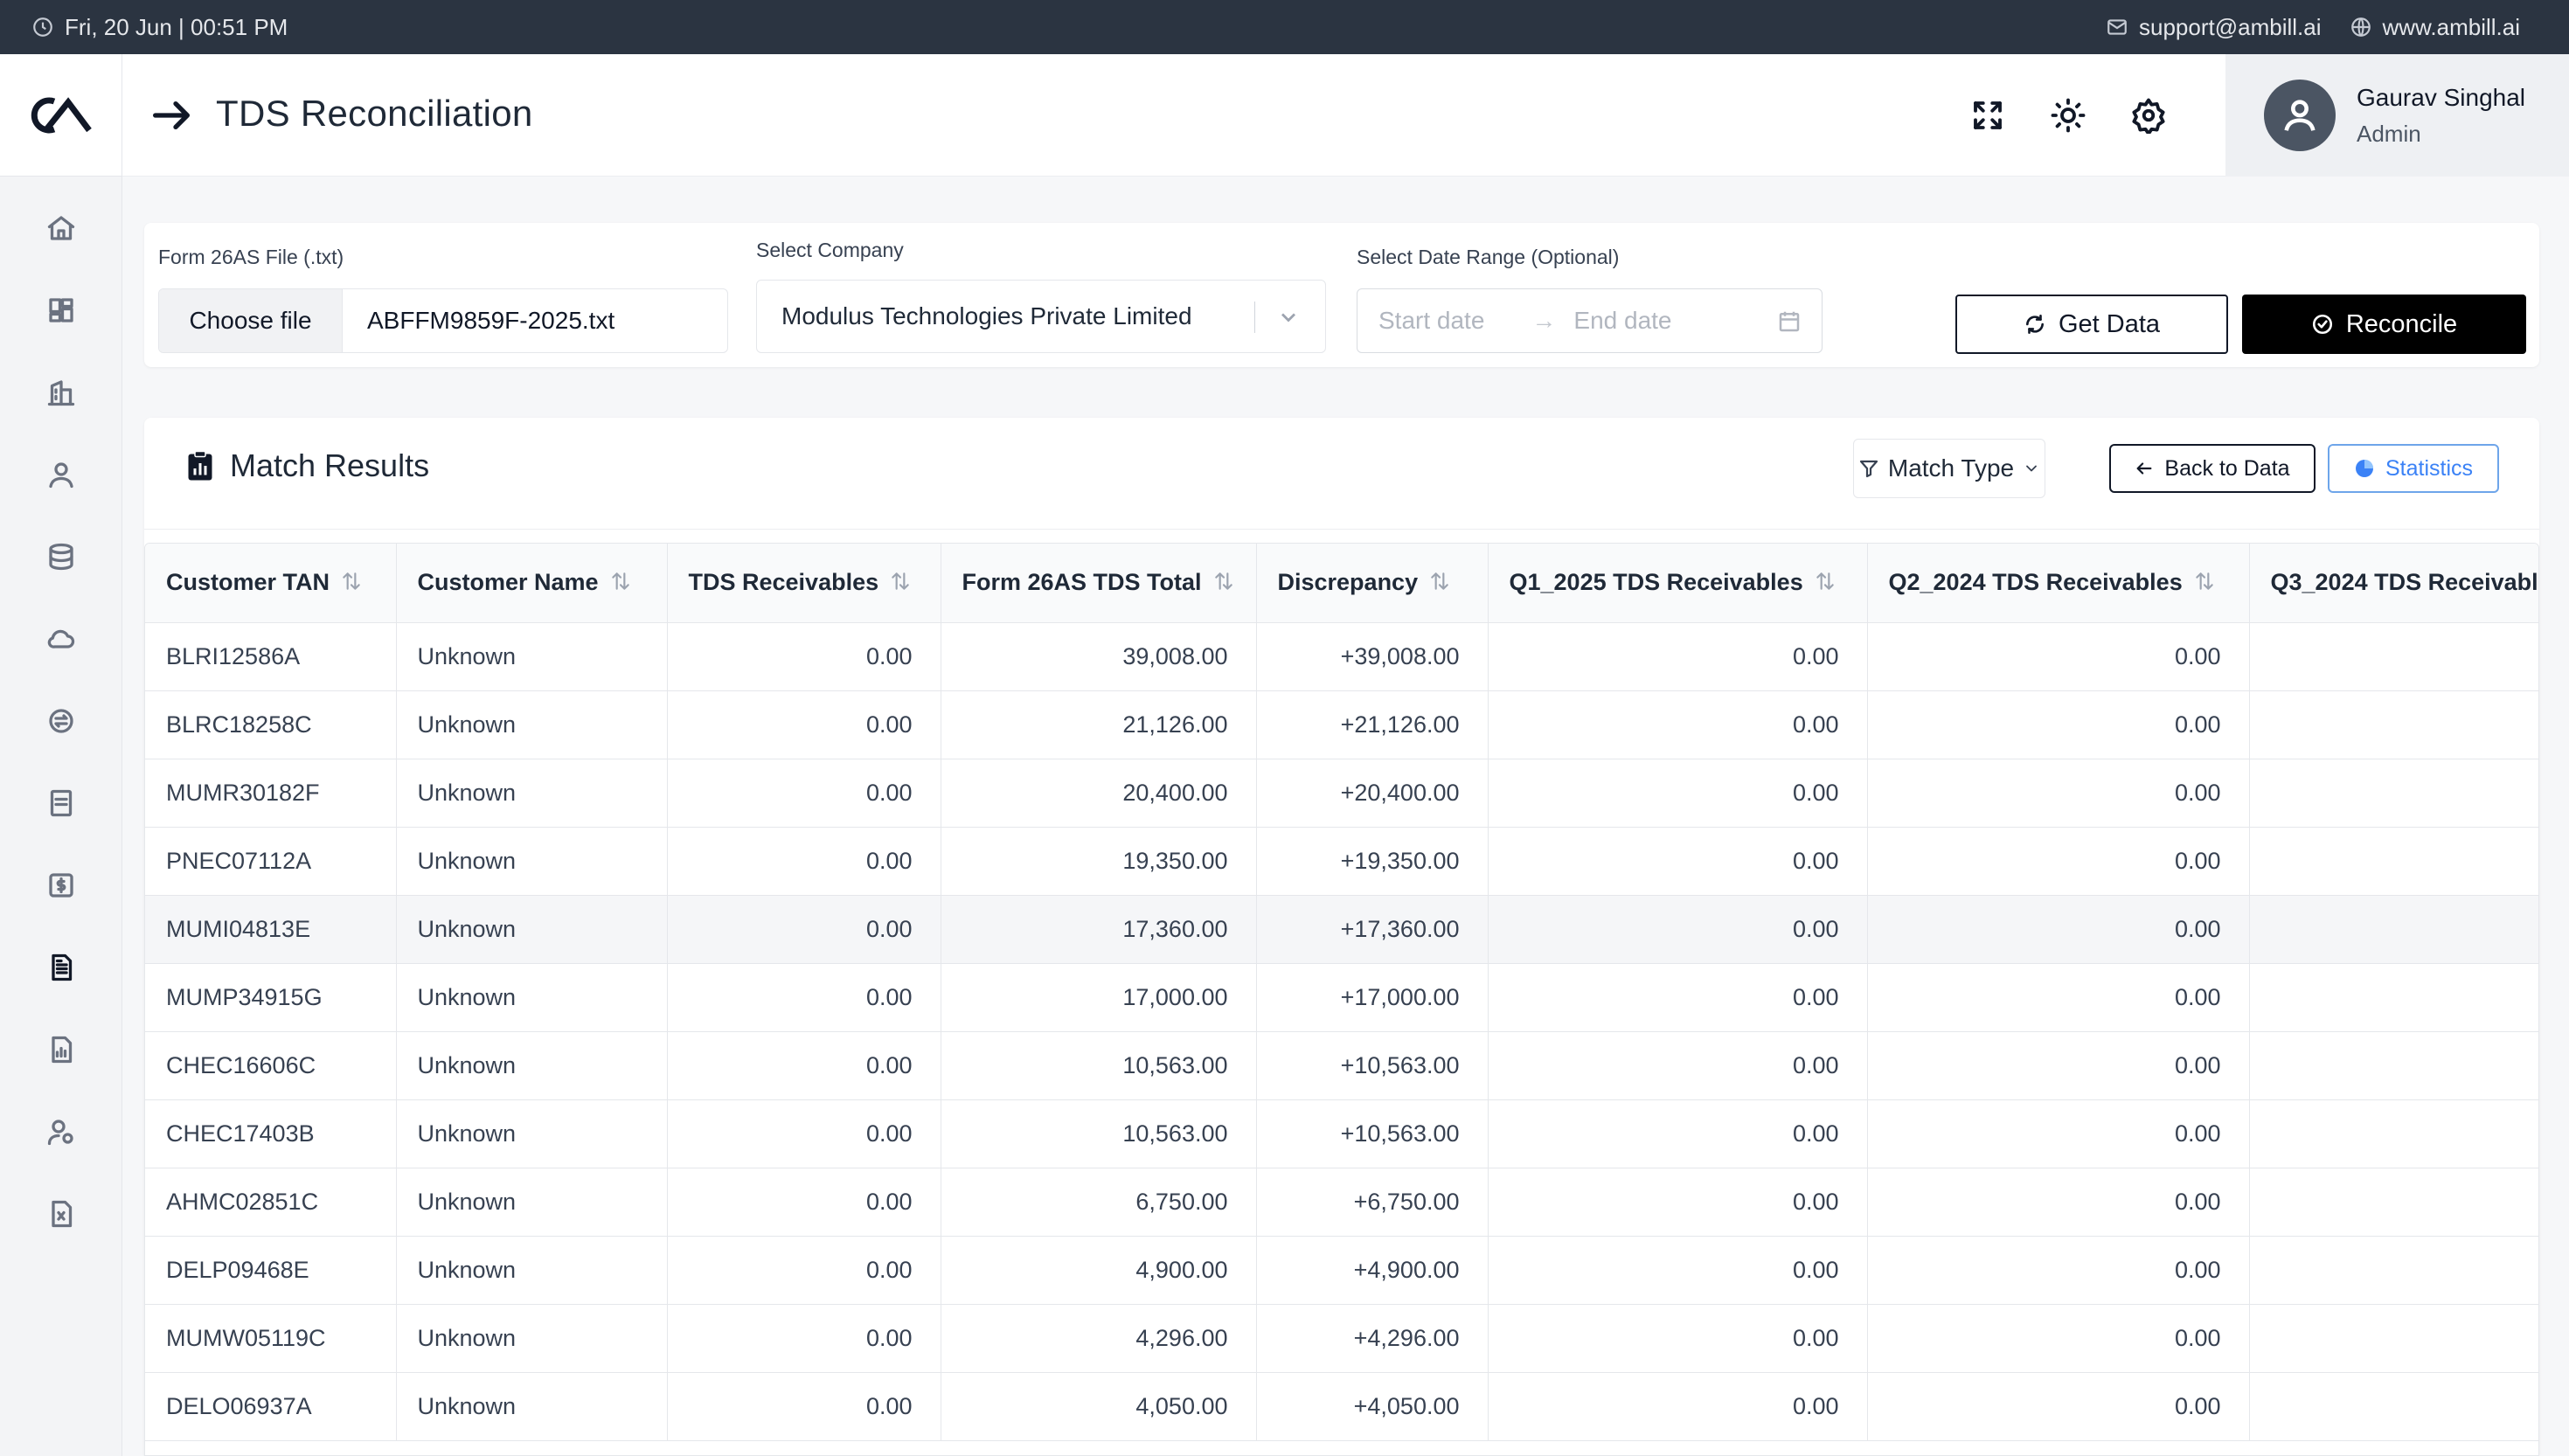  Describe the element at coordinates (2230, 26) in the screenshot. I see `email-text: support@ambill.ai` at that location.